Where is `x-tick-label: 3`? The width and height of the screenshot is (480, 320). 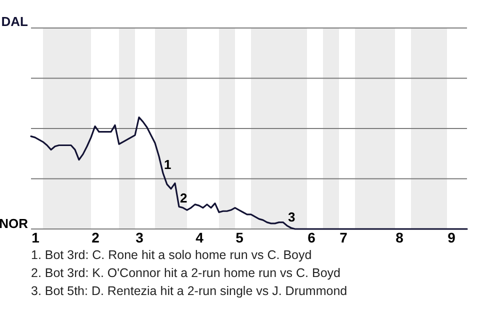 x-tick-label: 3 is located at coordinates (140, 238).